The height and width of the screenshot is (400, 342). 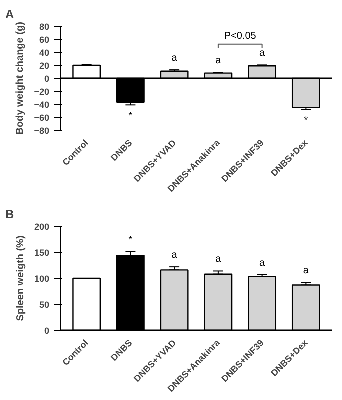 What do you see at coordinates (20, 78) in the screenshot?
I see `y-axis-title: Body weight change (g)` at bounding box center [20, 78].